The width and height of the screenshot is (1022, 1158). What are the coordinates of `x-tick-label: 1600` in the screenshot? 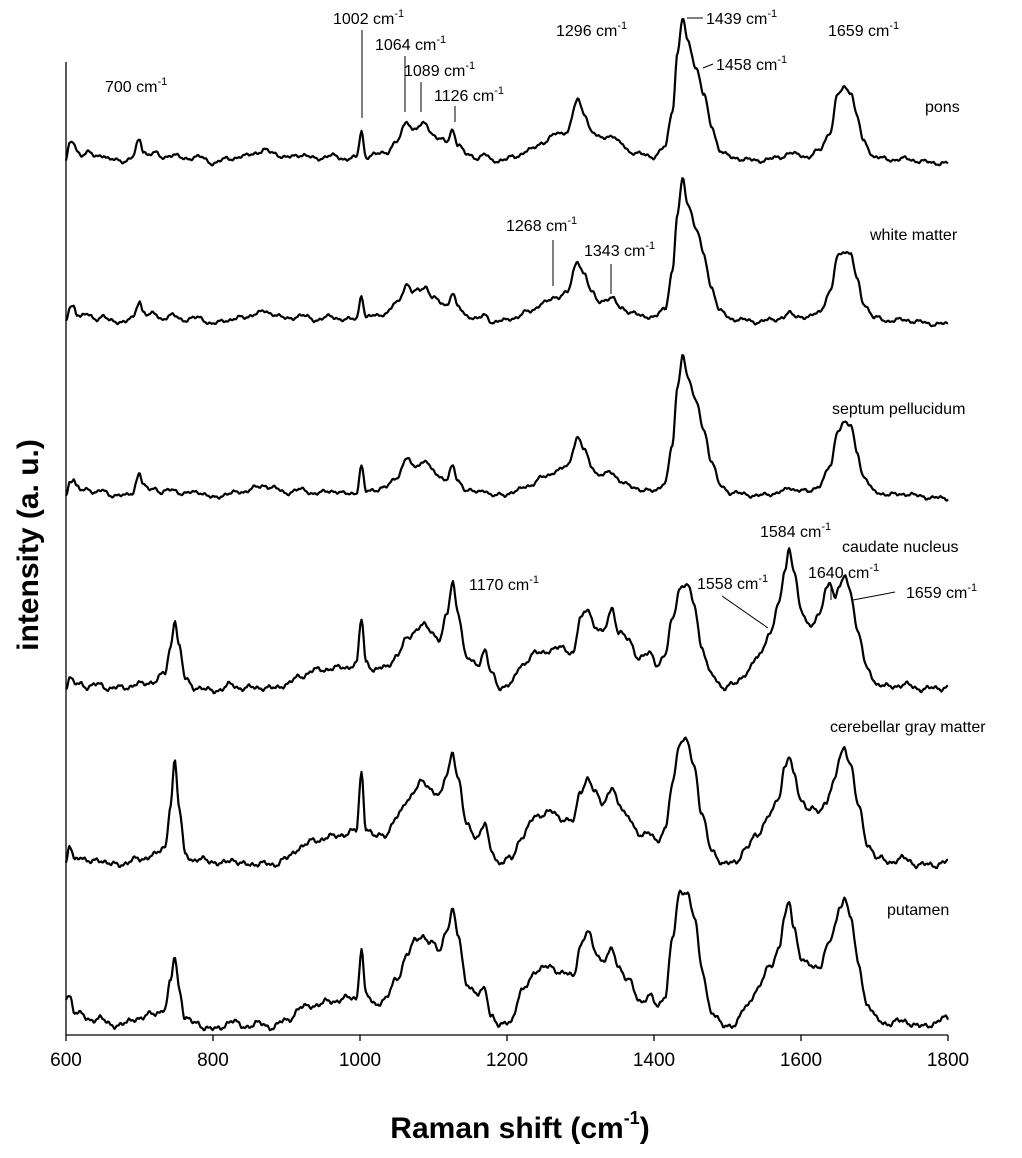 It's located at (801, 1060).